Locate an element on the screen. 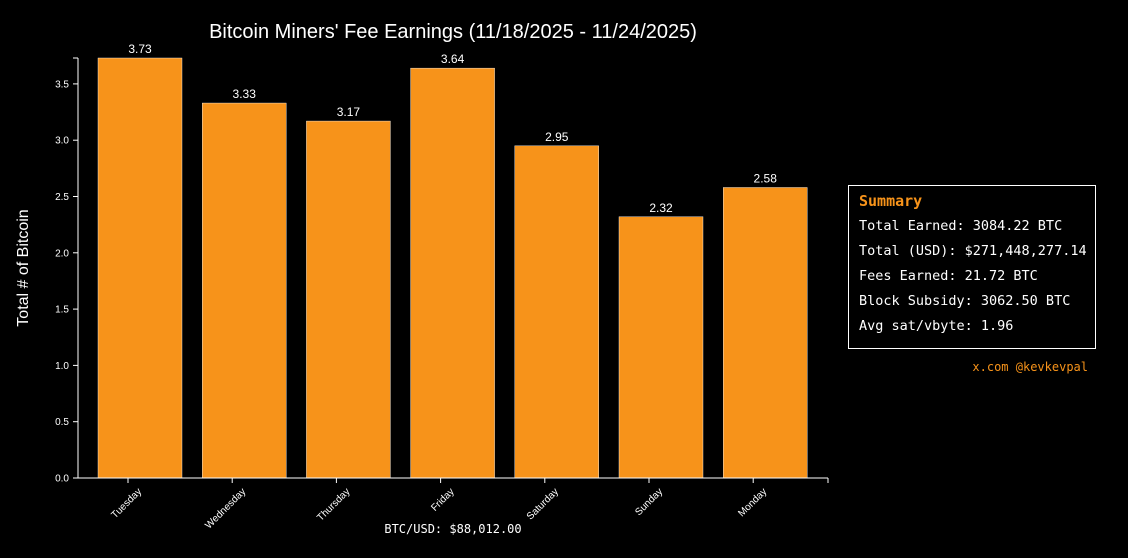 This screenshot has height=558, width=1128. value-label-thursday: 3.17 is located at coordinates (349, 112).